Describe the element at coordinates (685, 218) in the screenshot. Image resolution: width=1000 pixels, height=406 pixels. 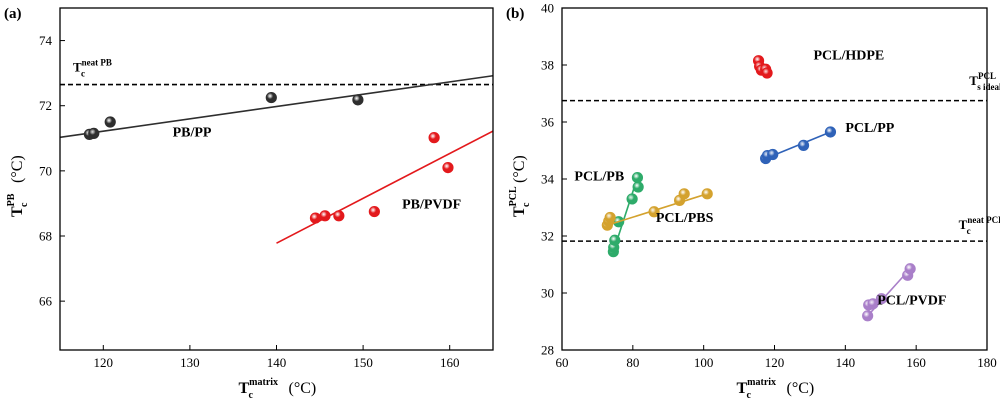
I see `series-label: PCL/PBS` at that location.